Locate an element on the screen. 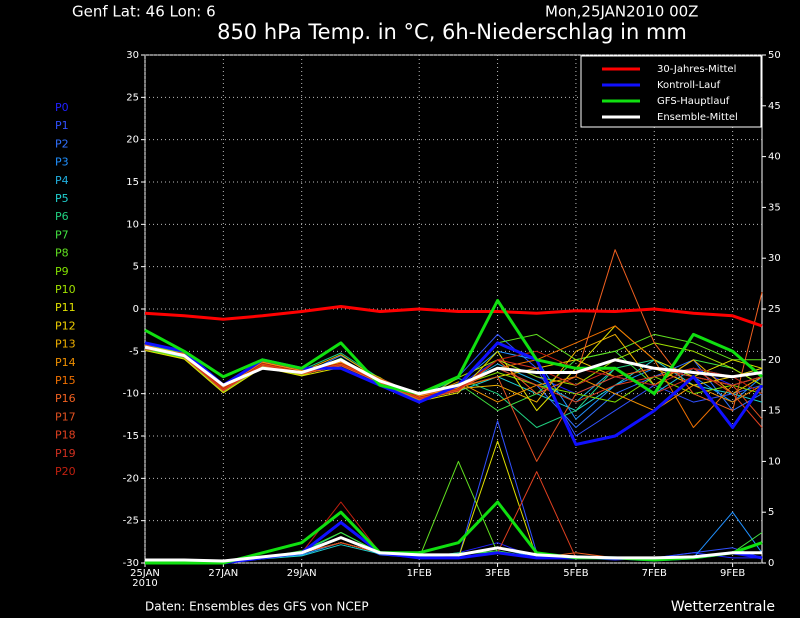 This screenshot has height=618, width=800. x-tick-label: 3FEB is located at coordinates (497, 573).